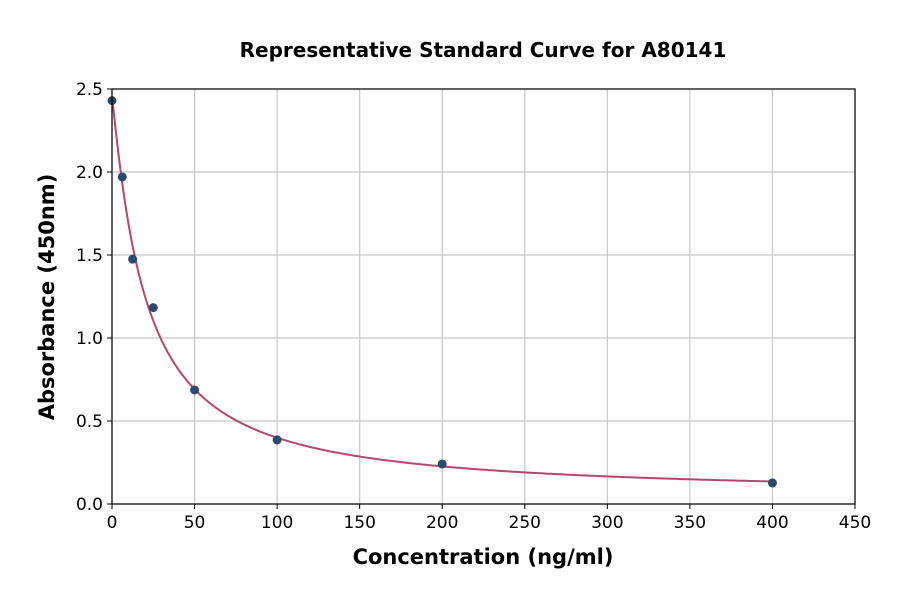 The width and height of the screenshot is (900, 598). Describe the element at coordinates (489, 518) in the screenshot. I see `x-axis-ticks: 0 50 100 150 200 250 300 350 400 450` at that location.